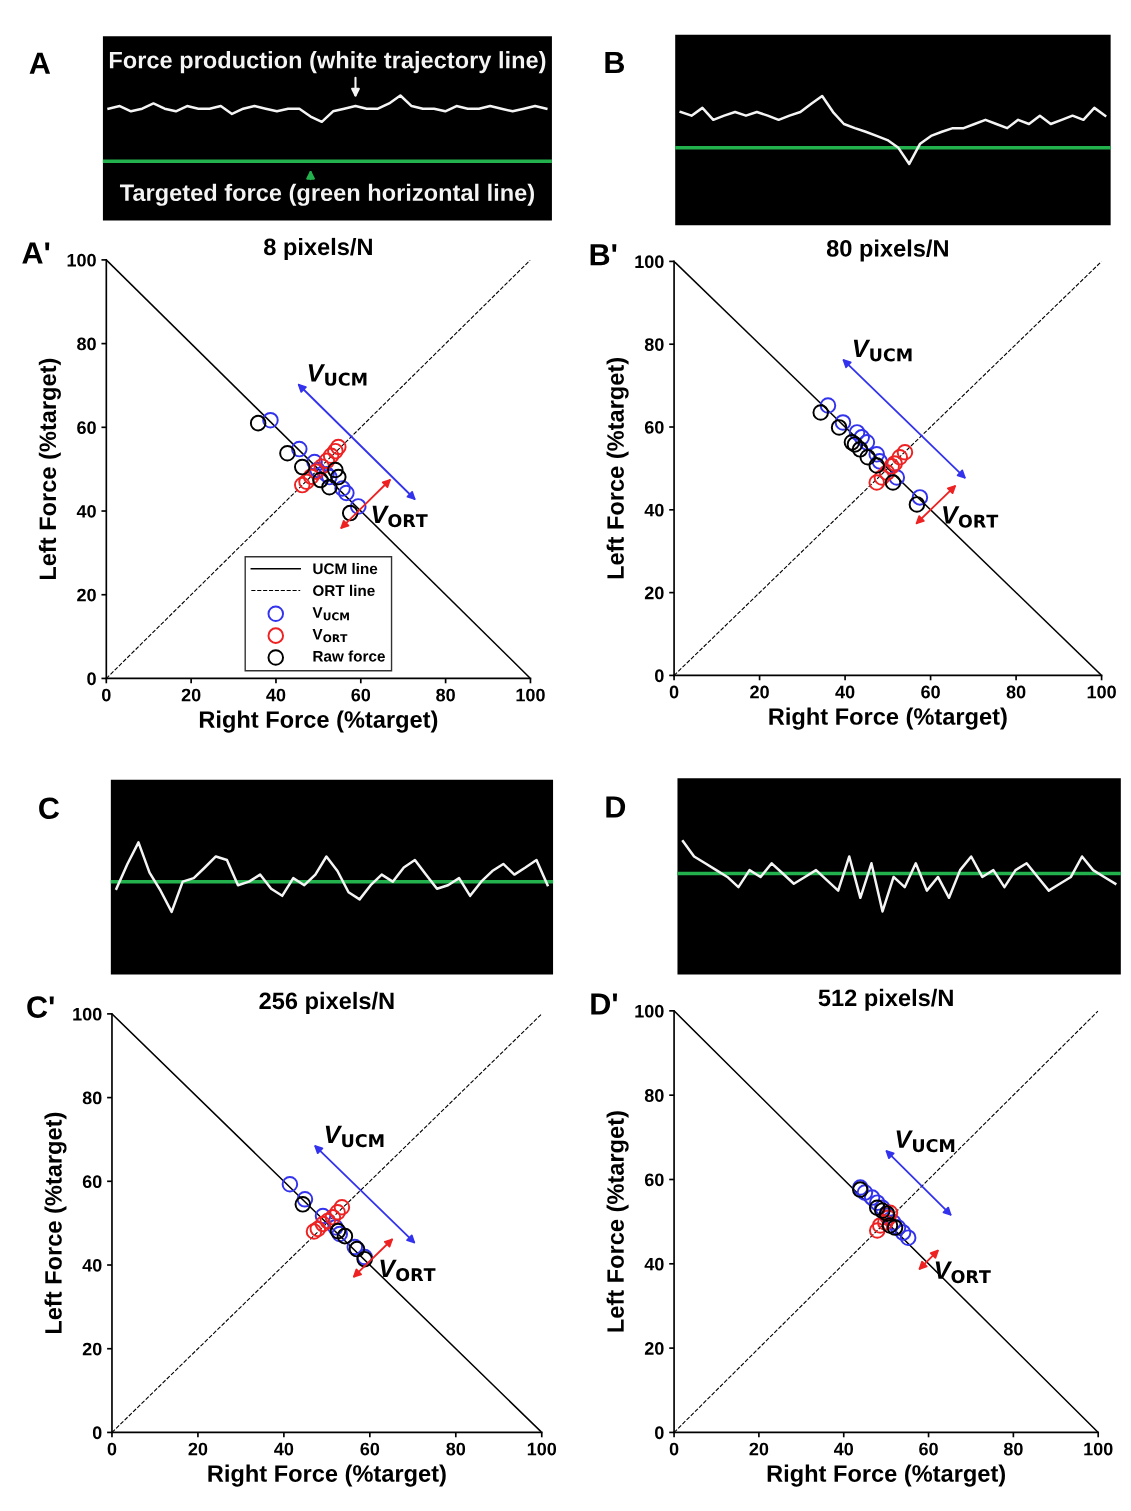 The image size is (1131, 1511). I want to click on chart-title: 256 pixels/N, so click(326, 1002).